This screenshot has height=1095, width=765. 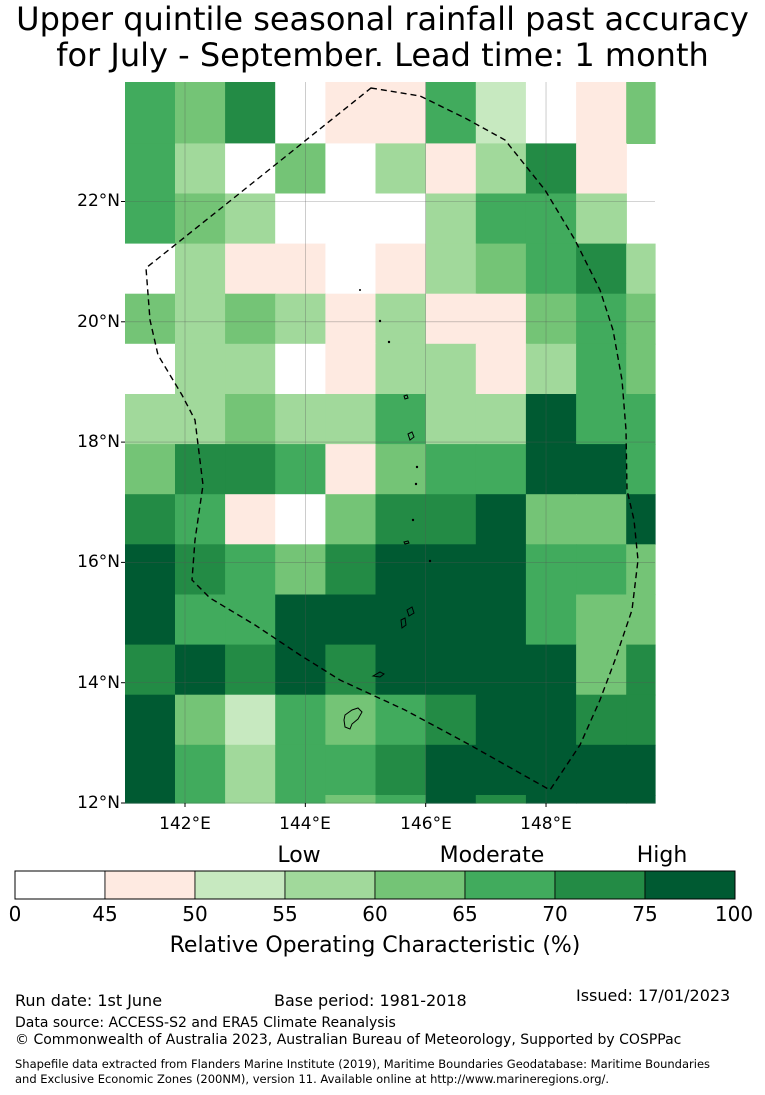 What do you see at coordinates (555, 914) in the screenshot?
I see `colorbar-tick-70: 70` at bounding box center [555, 914].